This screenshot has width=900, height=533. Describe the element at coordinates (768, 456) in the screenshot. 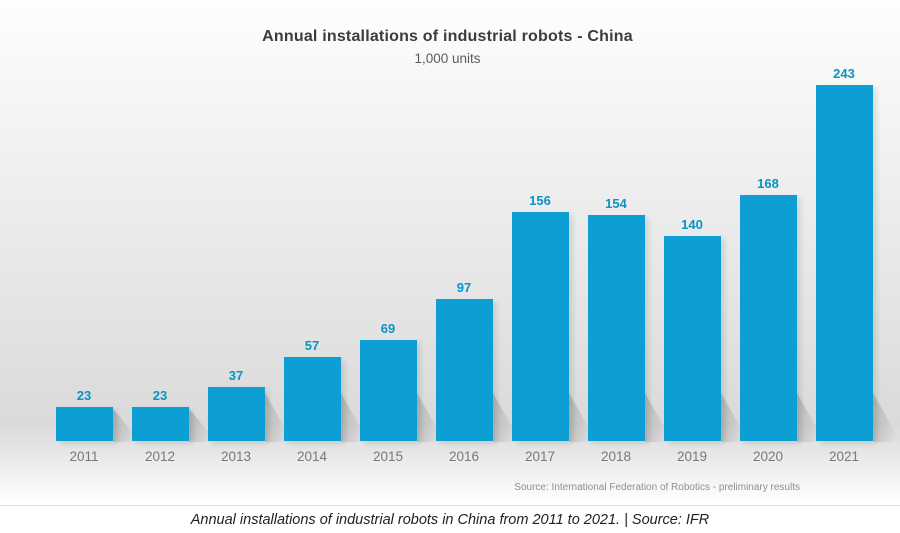

I see `x-axis-label: 2020` at that location.